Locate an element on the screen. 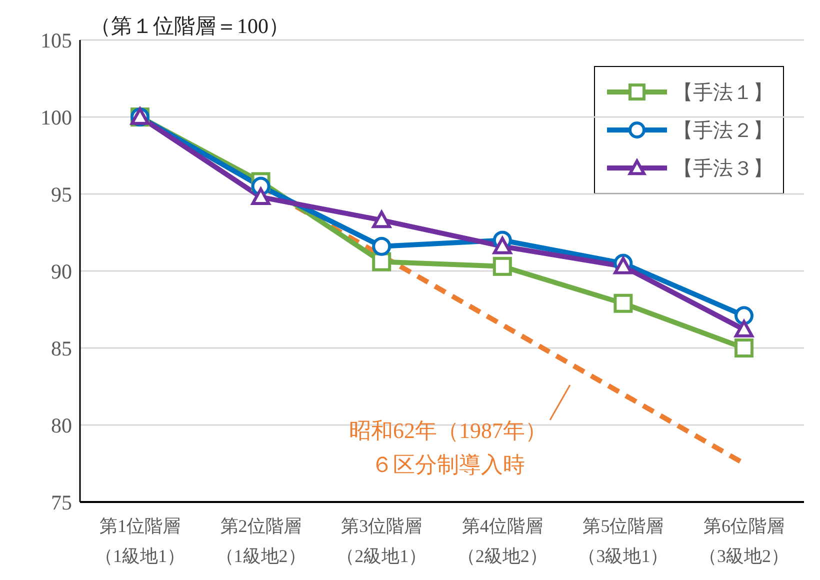  y-tick-label: 95 is located at coordinates (61, 194).